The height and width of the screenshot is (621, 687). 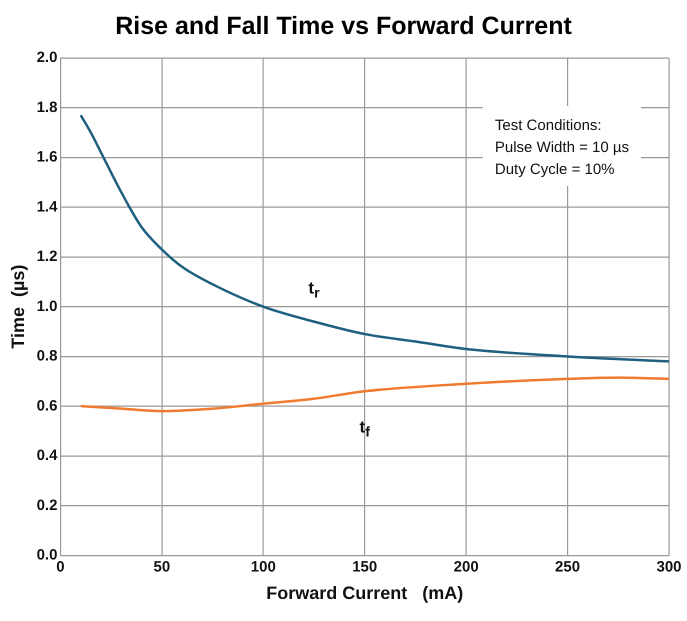 I want to click on series-label: t$_{f}$, so click(x=365, y=429).